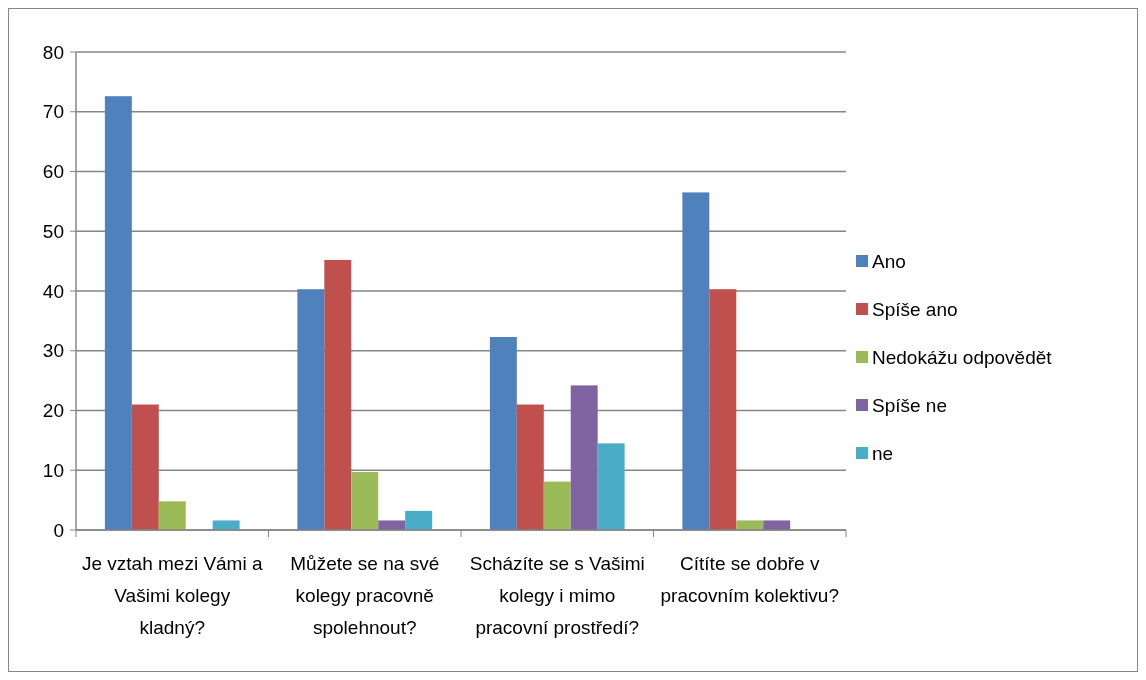  I want to click on y-tick-label: 0, so click(58, 530).